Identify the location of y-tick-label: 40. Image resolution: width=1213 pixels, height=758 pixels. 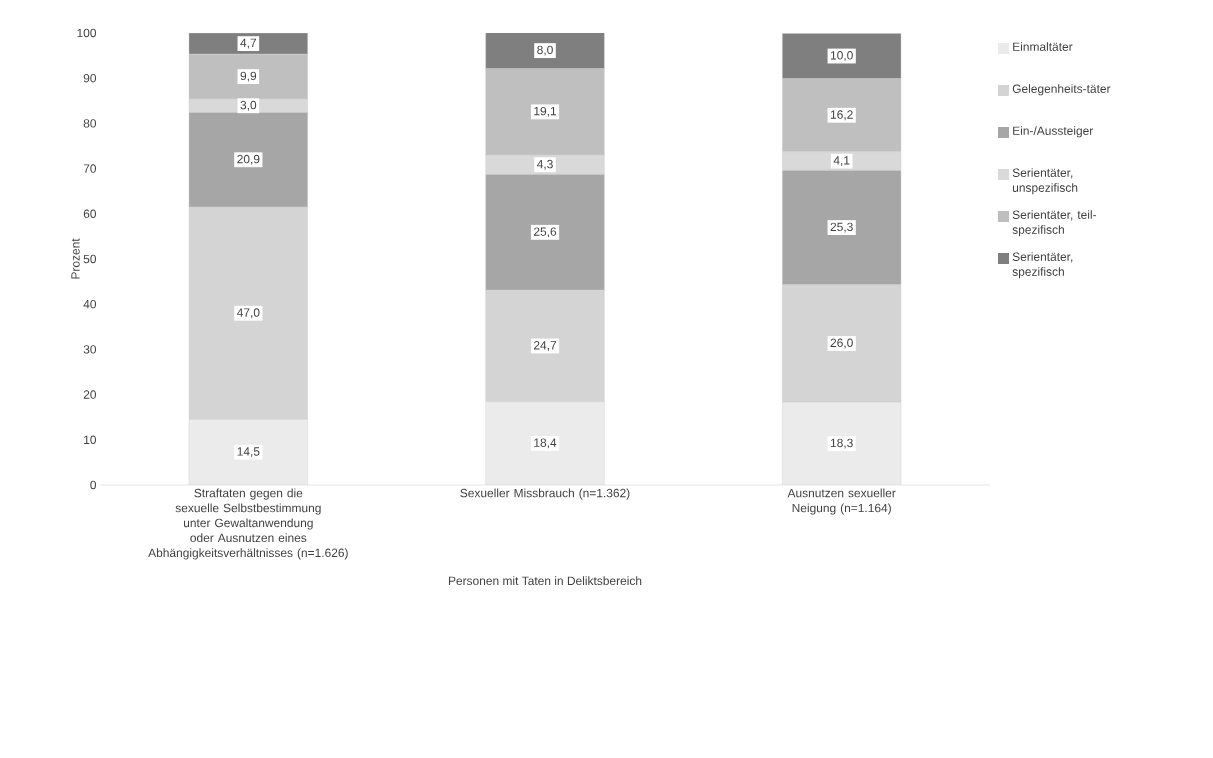
(90, 304).